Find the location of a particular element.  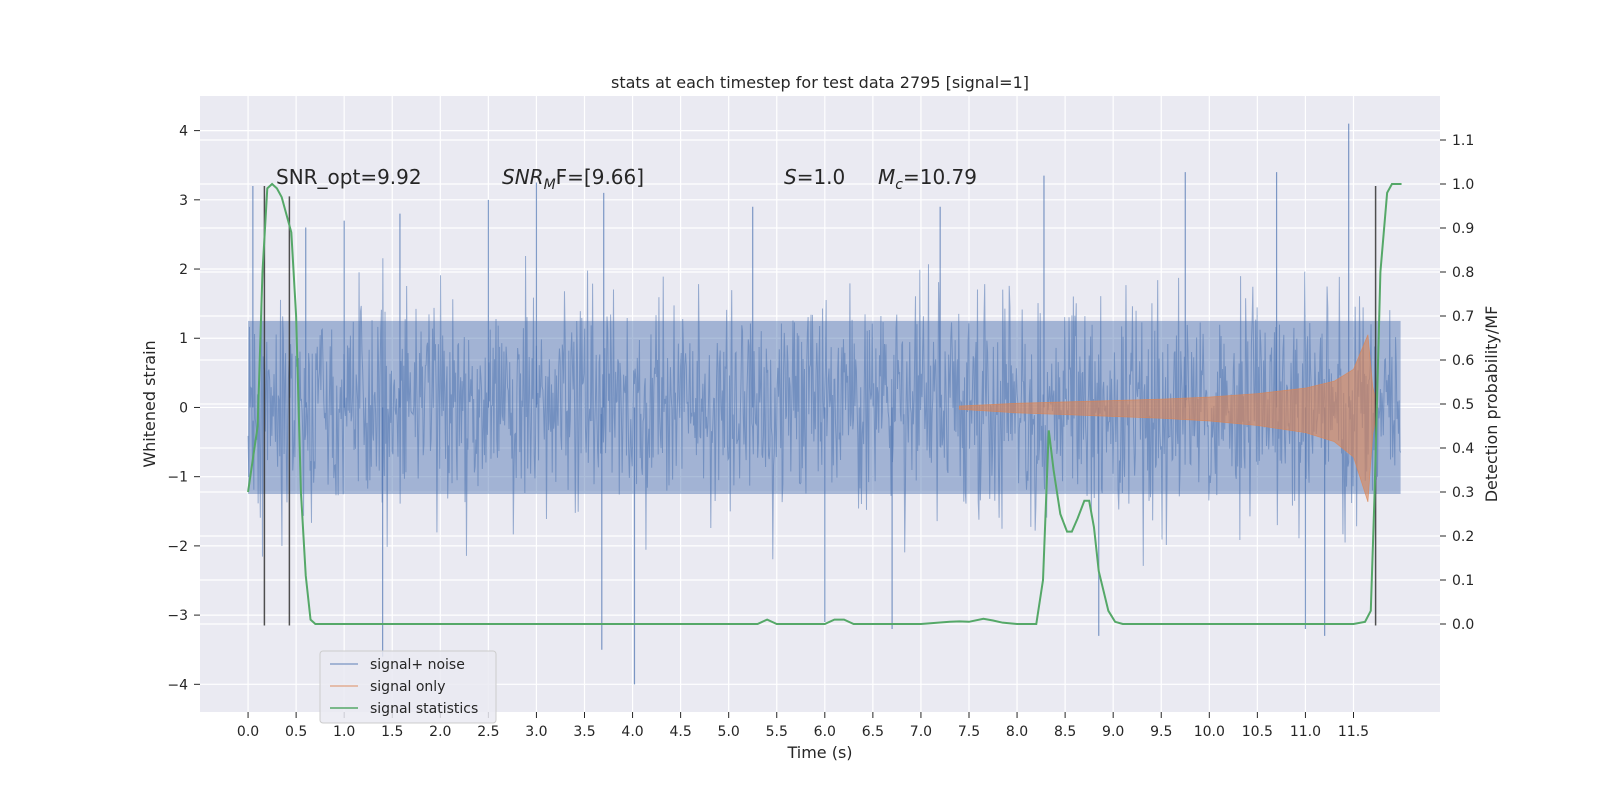

x-tick-label: 2.0 is located at coordinates (440, 732).